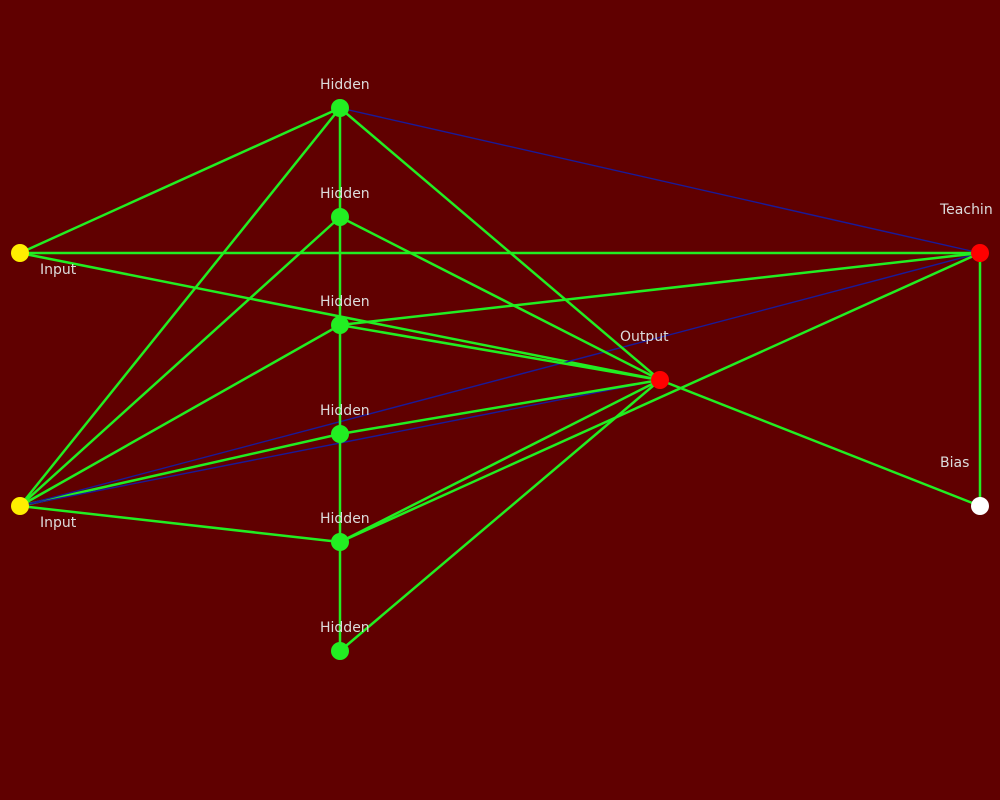 Image resolution: width=1000 pixels, height=800 pixels. Describe the element at coordinates (980, 506) in the screenshot. I see `node-bias` at that location.